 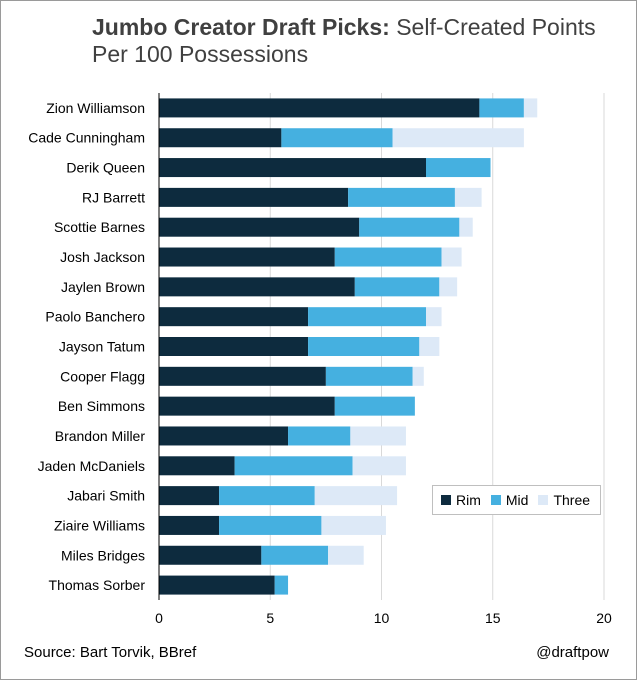 I want to click on chart-title-normal: Self-Created Points Per 100 Possessions, so click(x=344, y=40).